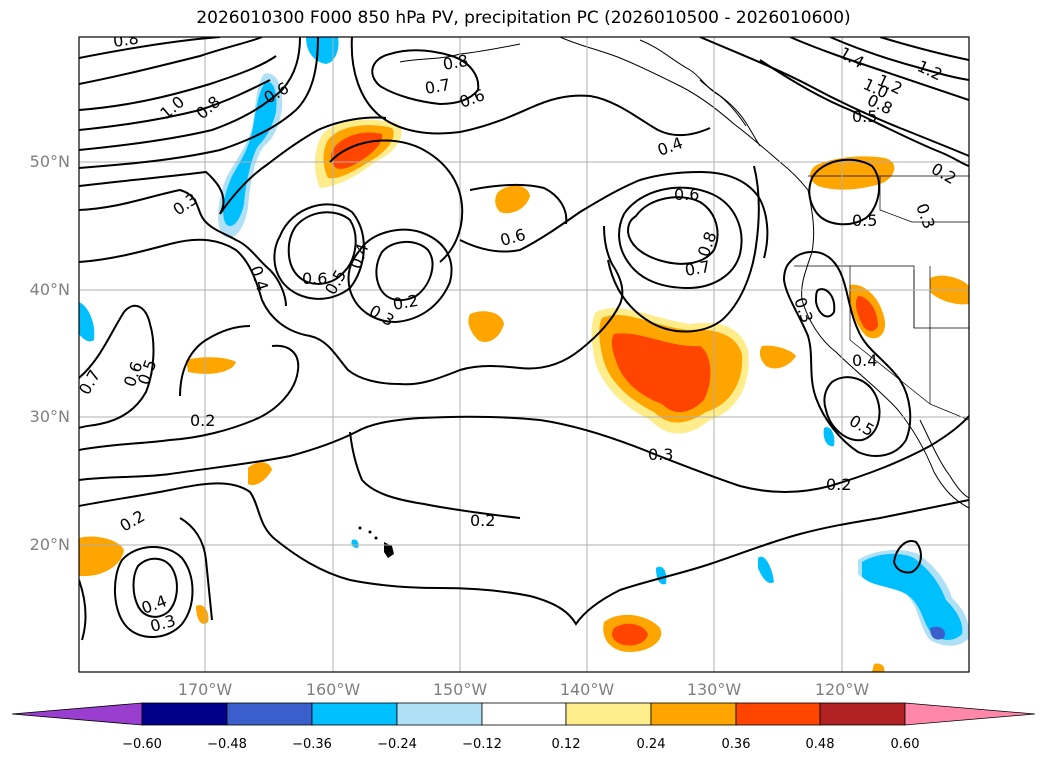 This screenshot has height=765, width=1047. Describe the element at coordinates (312, 744) in the screenshot. I see `colorbar-tick-label: −0.36` at that location.